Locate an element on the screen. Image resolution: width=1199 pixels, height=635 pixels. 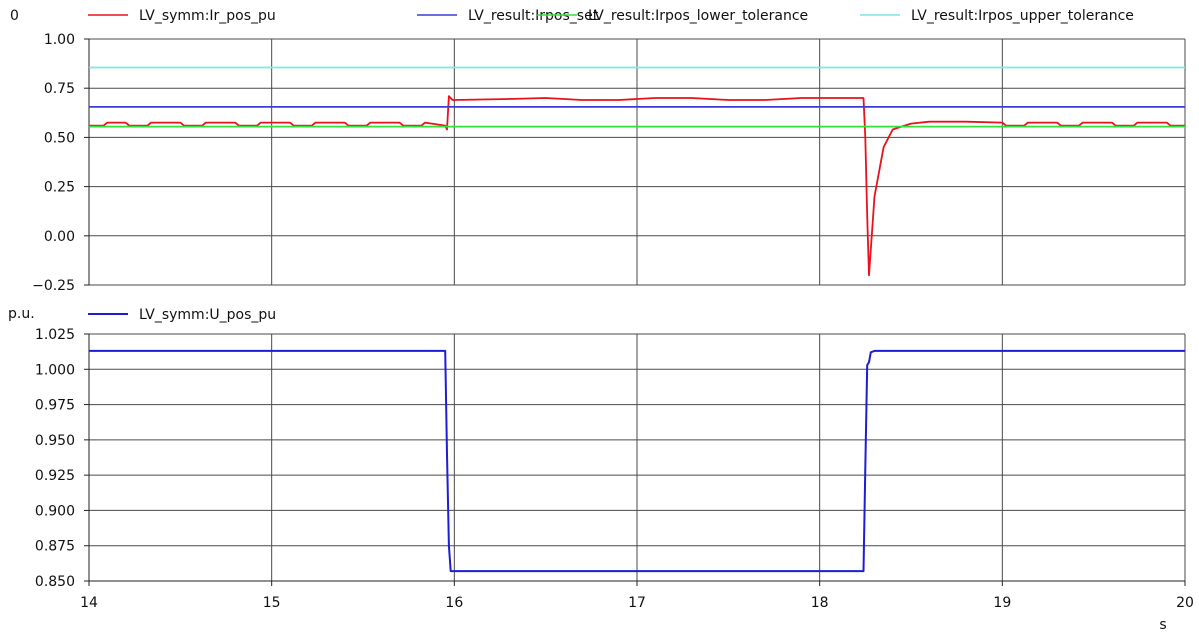
y-tick-label: 0.850 is located at coordinates (55, 582).